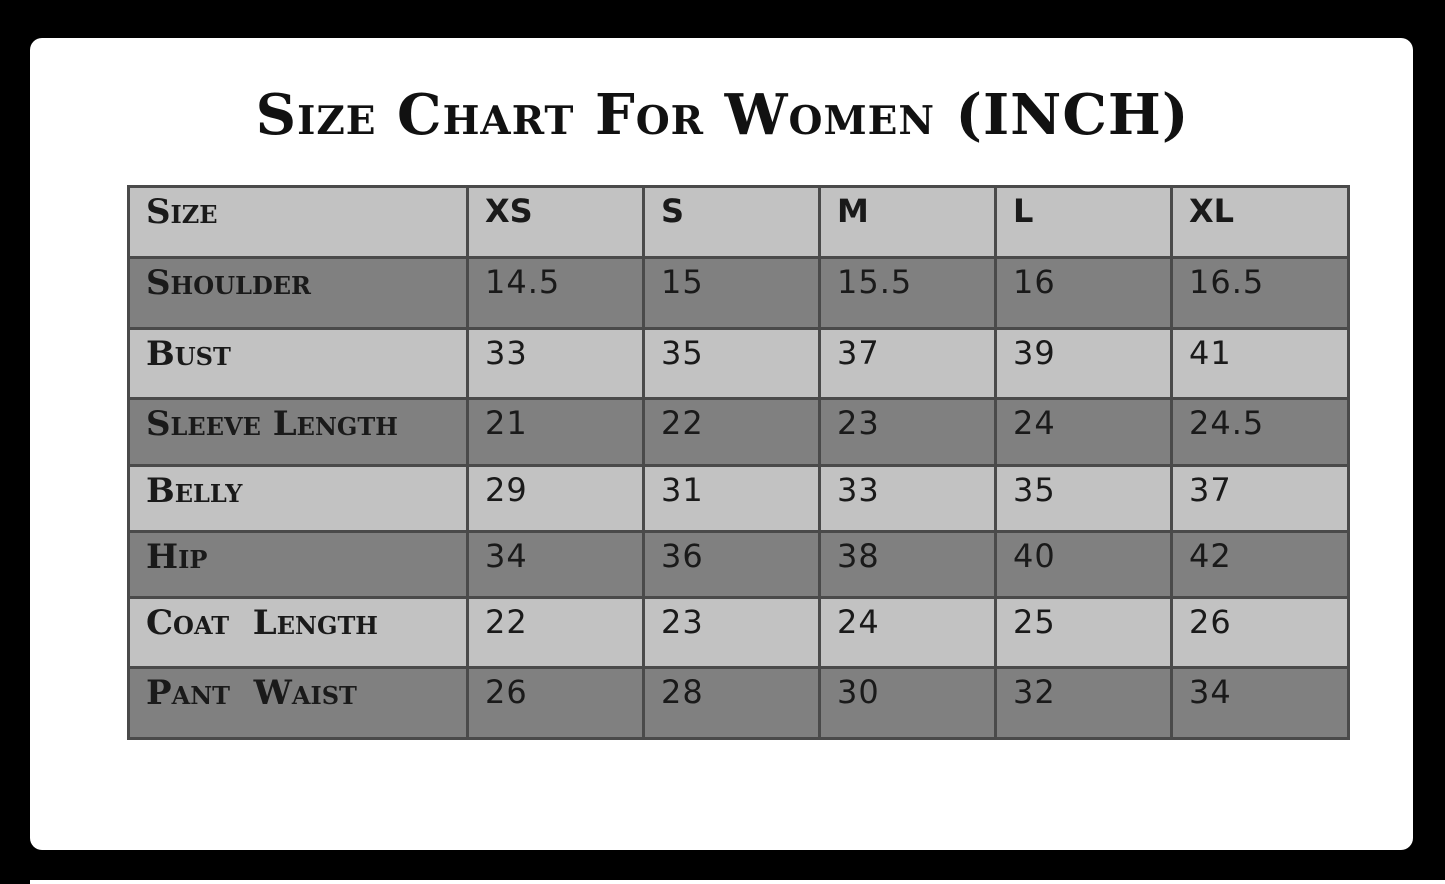 The height and width of the screenshot is (884, 1445). I want to click on header-cell: XL, so click(1260, 222).